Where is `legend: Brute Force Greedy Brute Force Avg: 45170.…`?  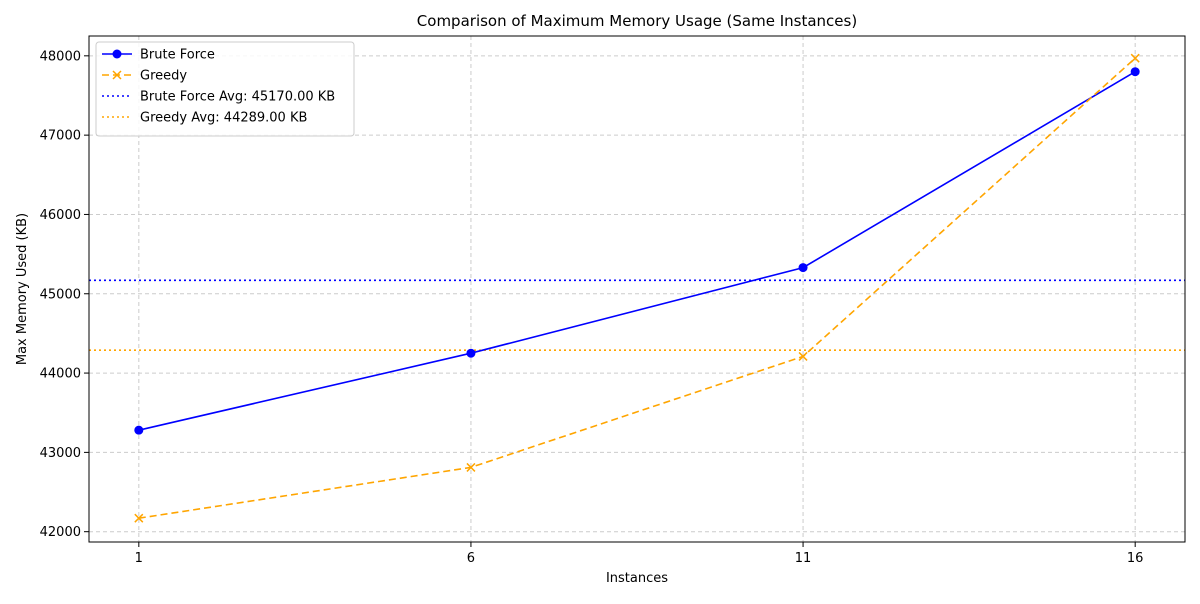
legend: Brute Force Greedy Brute Force Avg: 45170.… is located at coordinates (225, 89).